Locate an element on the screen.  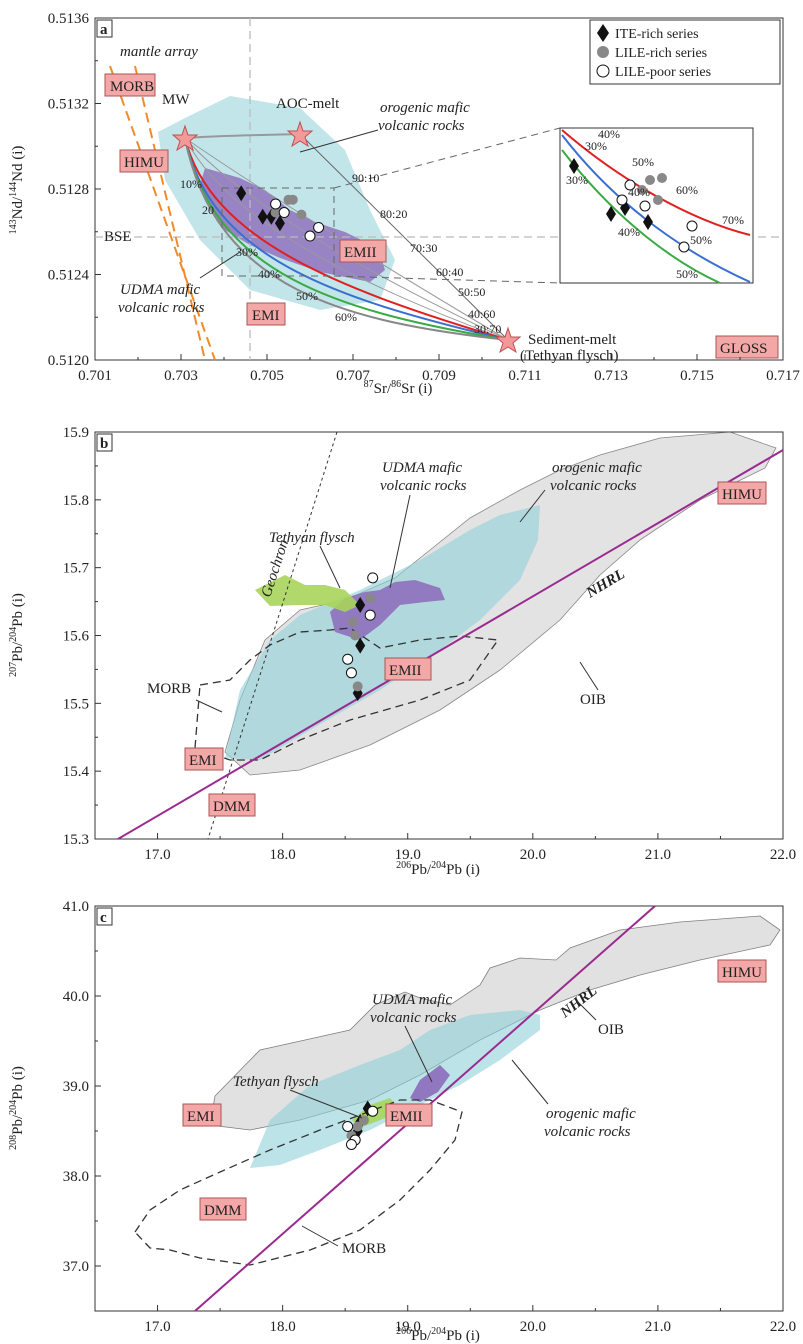
label-emi-b: EMI is located at coordinates (203, 761).